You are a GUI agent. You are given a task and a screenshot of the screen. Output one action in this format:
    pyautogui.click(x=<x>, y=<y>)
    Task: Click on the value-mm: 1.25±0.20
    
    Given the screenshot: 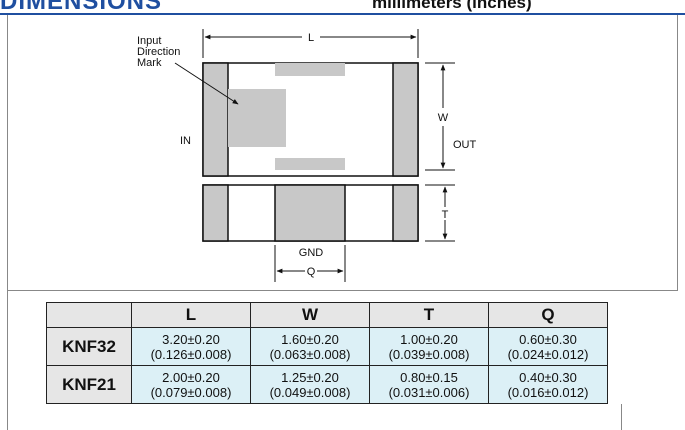 What is the action you would take?
    pyautogui.click(x=310, y=377)
    